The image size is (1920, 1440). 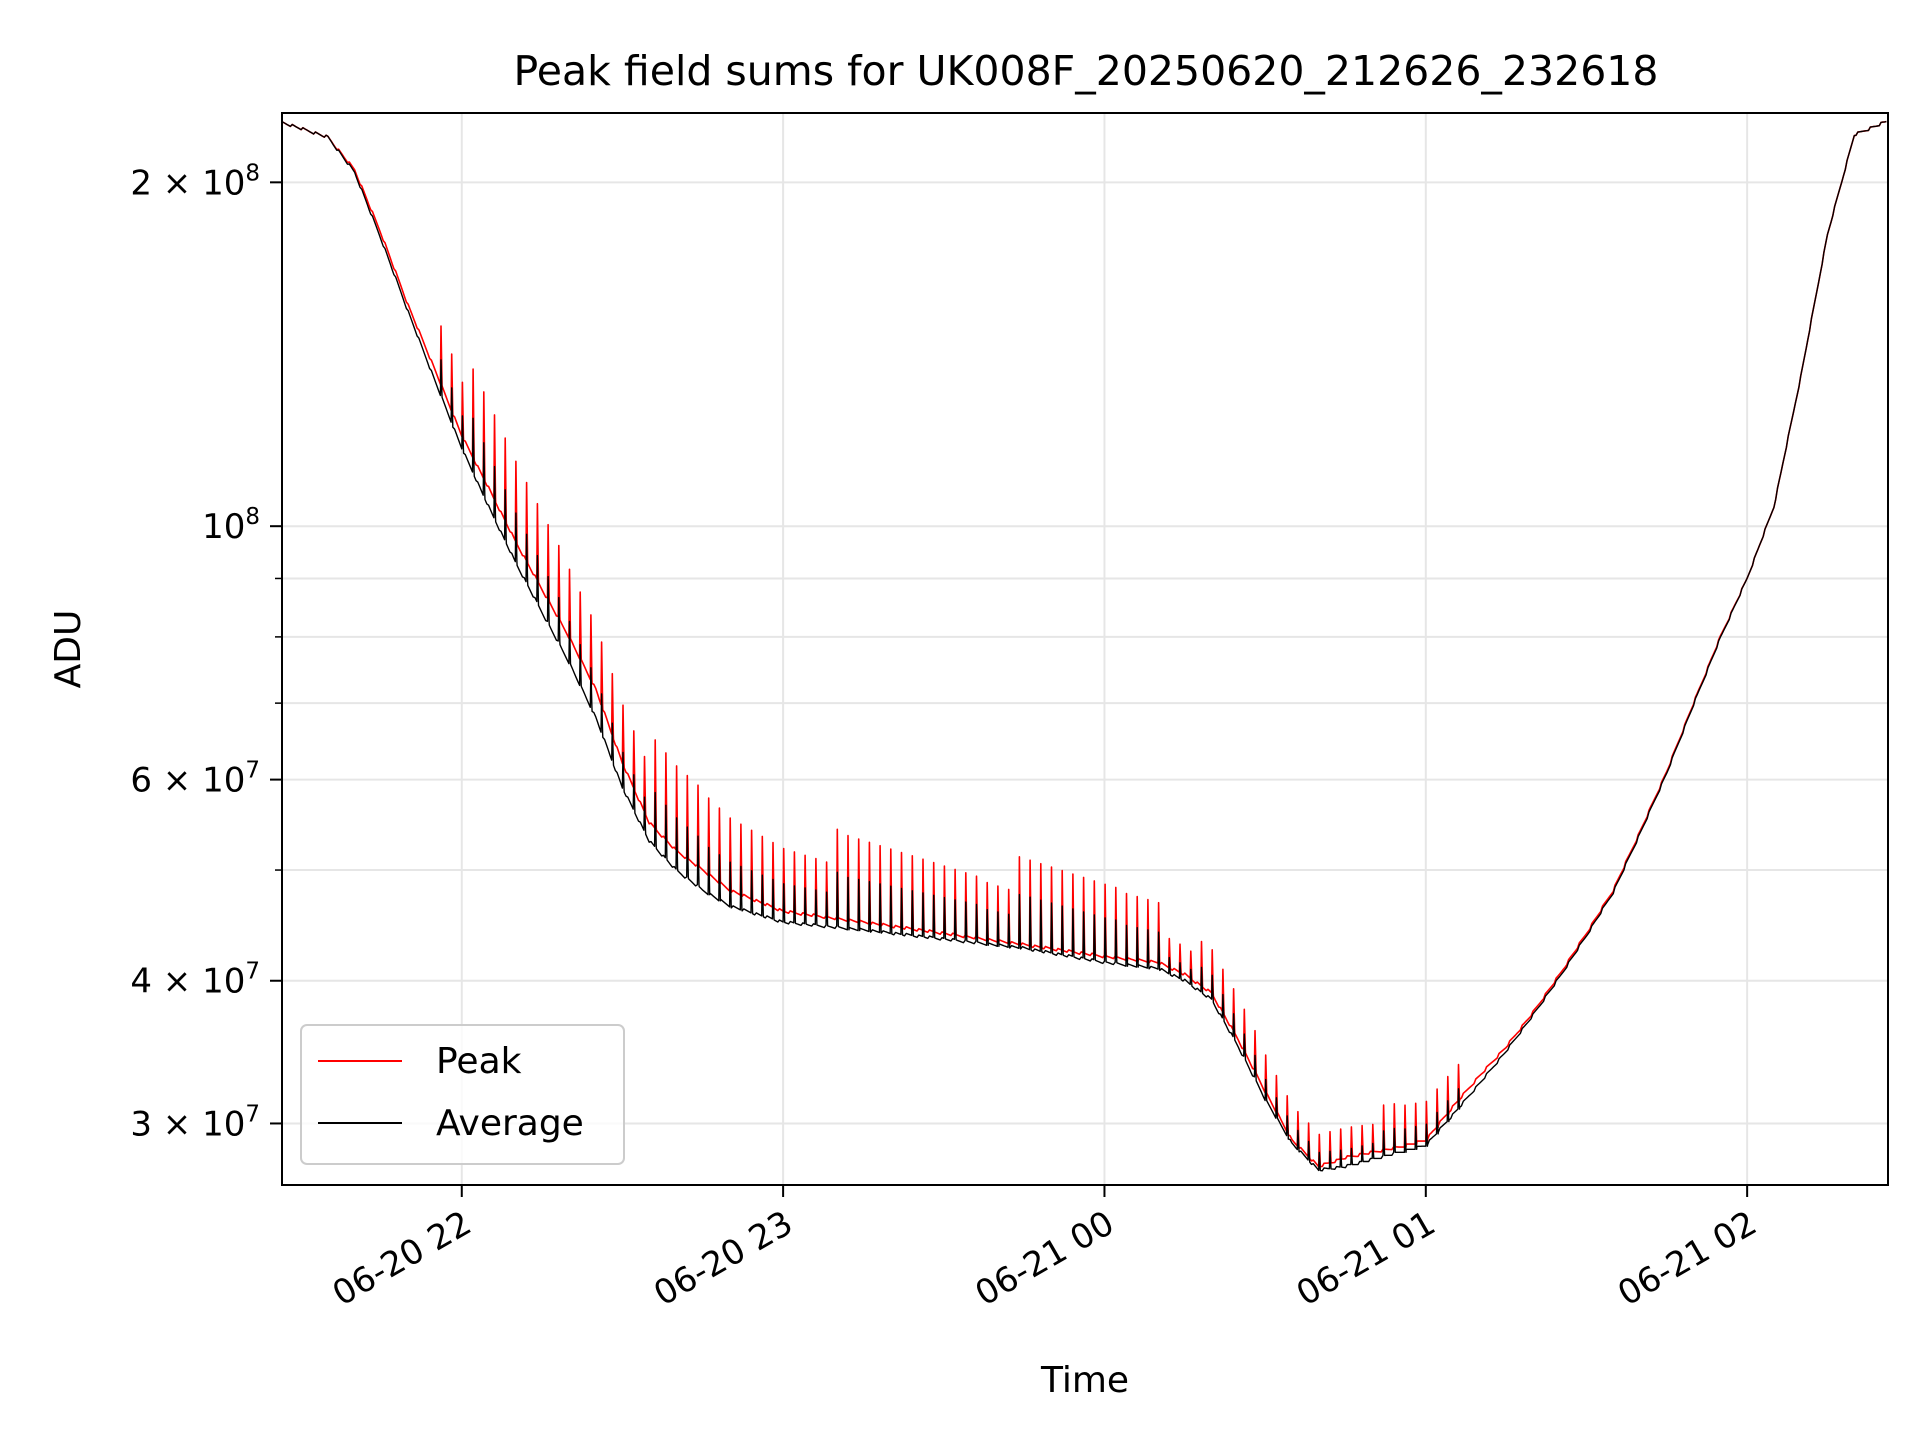 I want to click on legend-average-label: Average, so click(x=510, y=1123).